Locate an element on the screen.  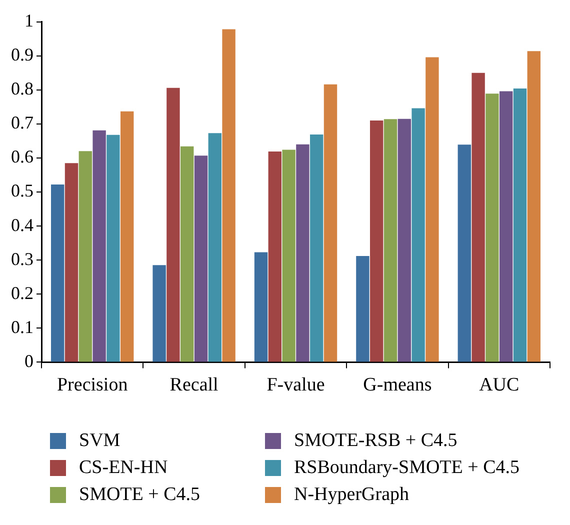
x-tick-label: Precision is located at coordinates (92, 385).